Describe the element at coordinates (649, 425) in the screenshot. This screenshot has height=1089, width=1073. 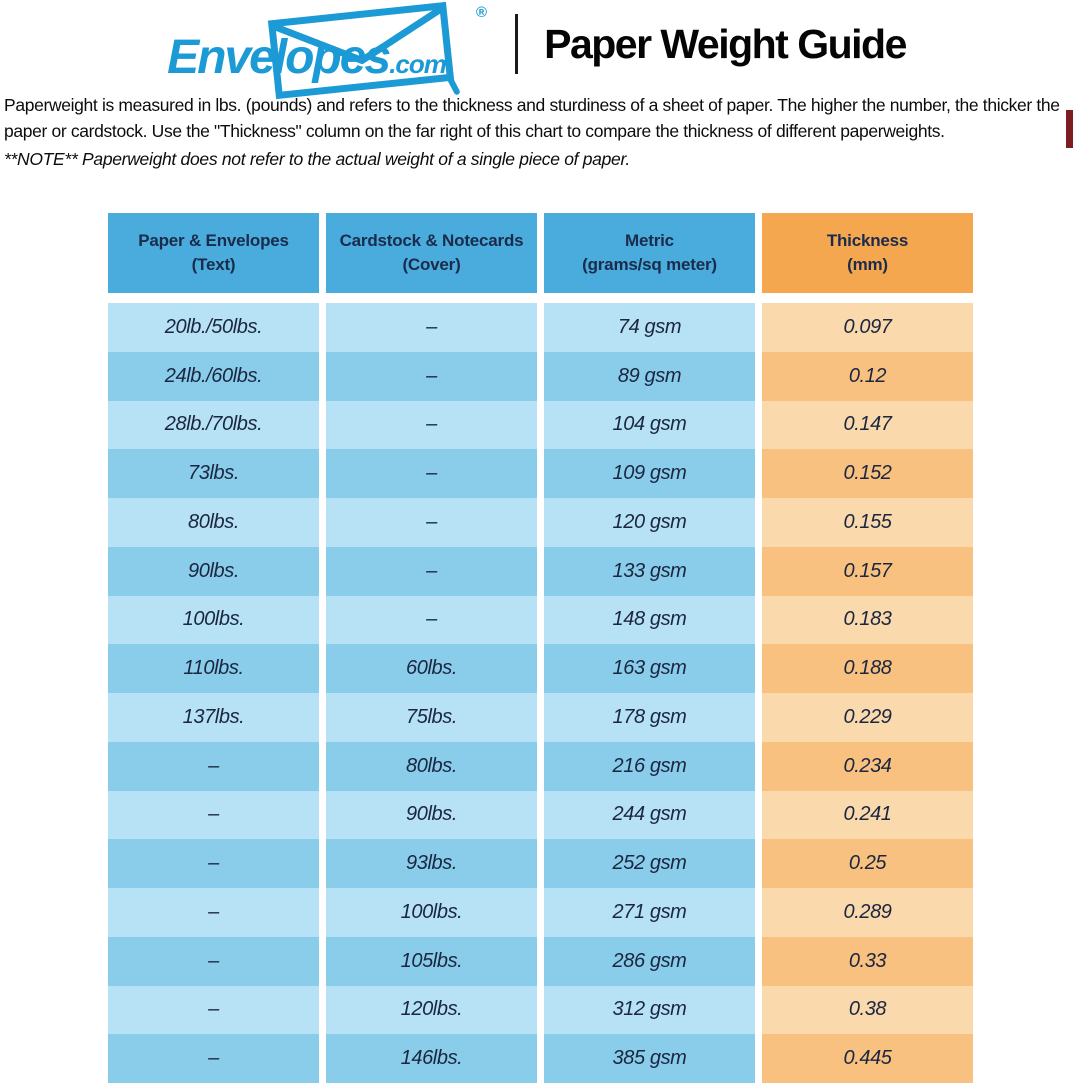
I see `table-cell: 104 gsm` at that location.